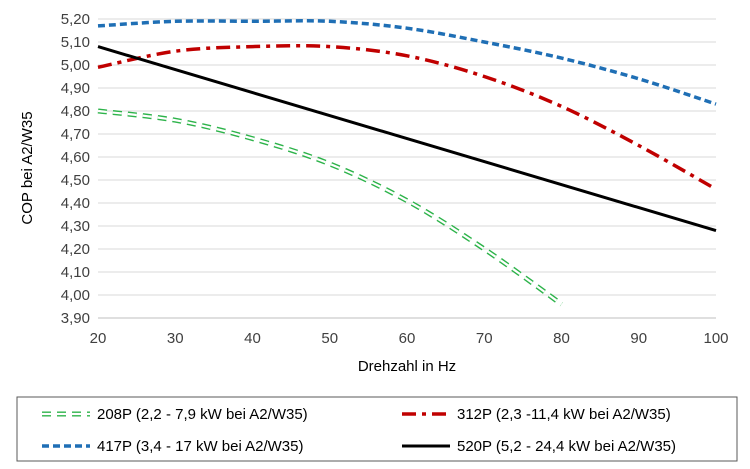 This screenshot has height=469, width=750. Describe the element at coordinates (484, 338) in the screenshot. I see `x-tick-label: 70` at that location.